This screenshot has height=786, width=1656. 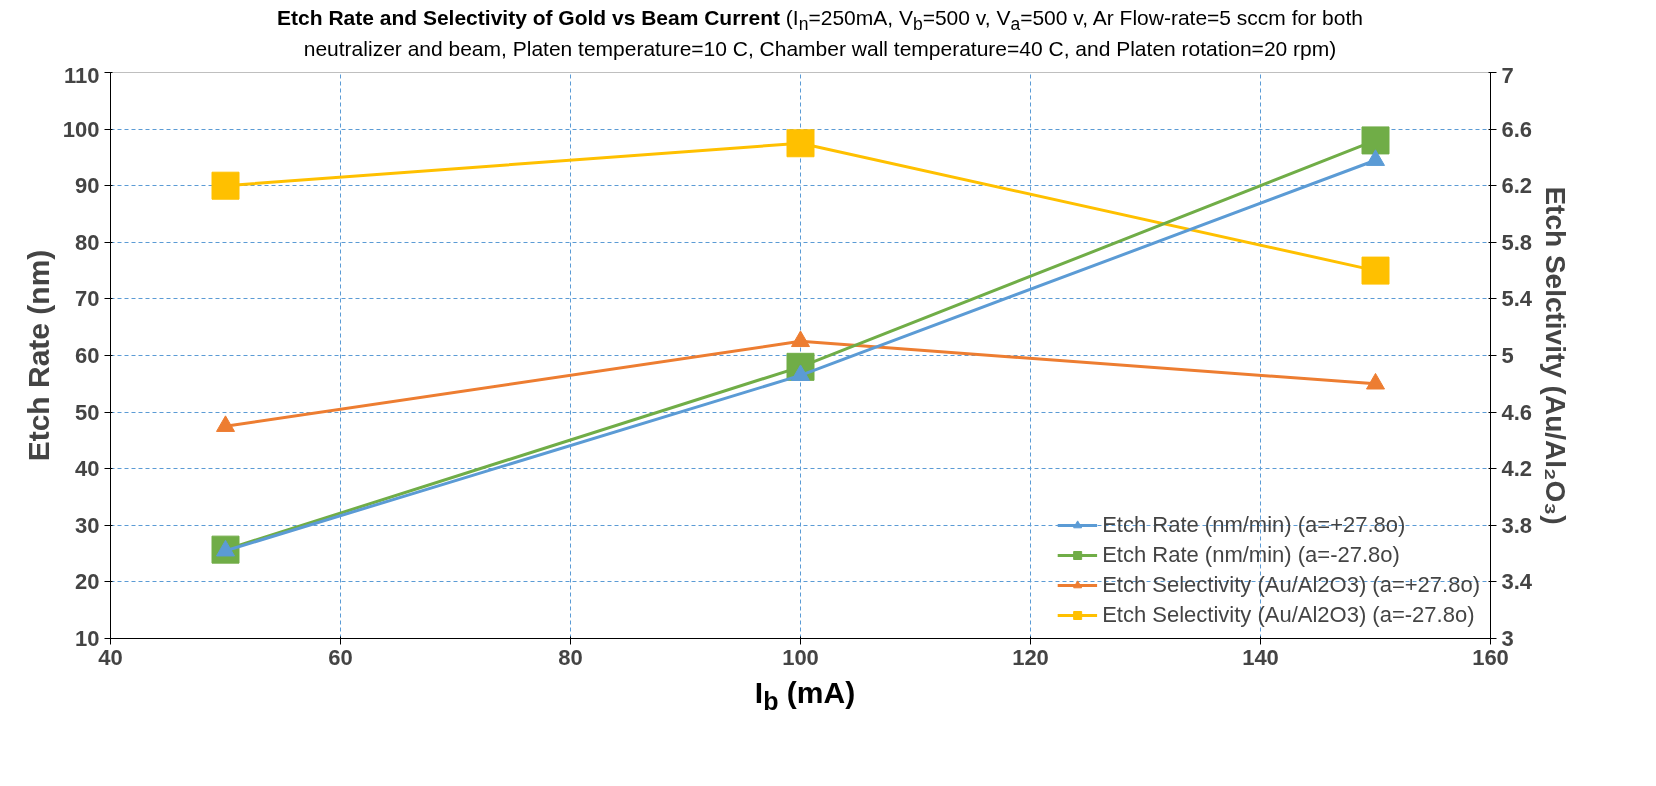 What do you see at coordinates (87, 582) in the screenshot?
I see `y-tick-label: 20` at bounding box center [87, 582].